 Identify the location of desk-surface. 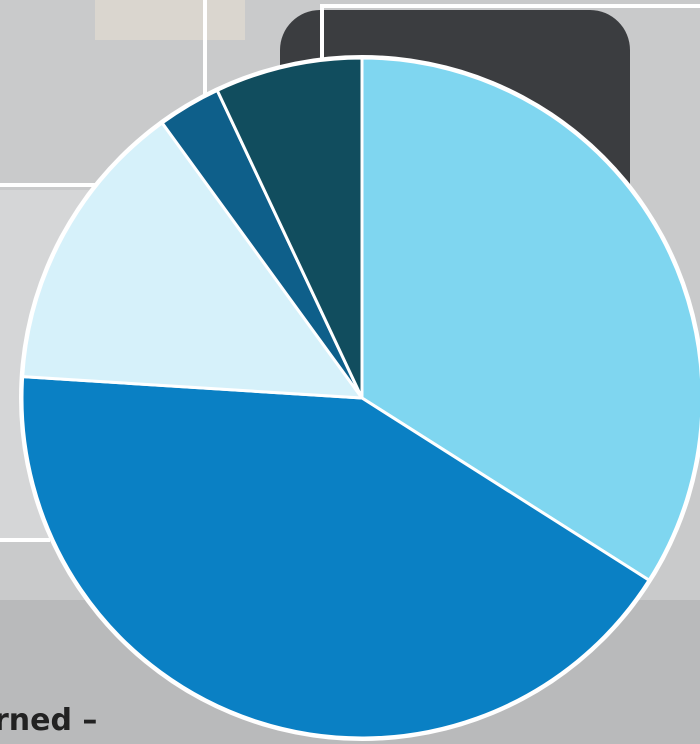
(170, 20).